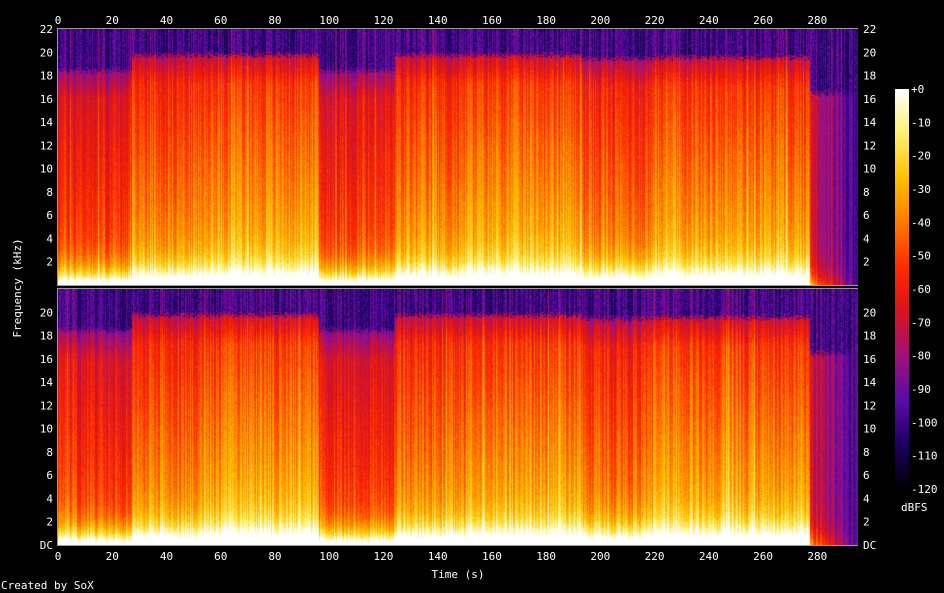 This screenshot has width=944, height=593. What do you see at coordinates (46, 405) in the screenshot?
I see `y-tick-label-bottom-left: 12` at bounding box center [46, 405].